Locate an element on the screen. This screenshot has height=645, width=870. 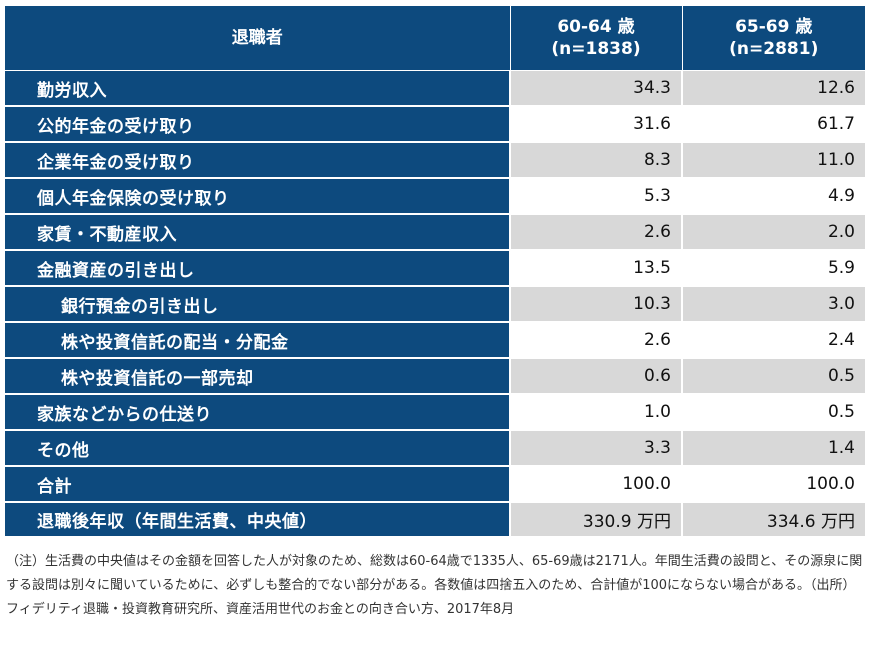
value-60-64: 0.6 is located at coordinates (595, 376).